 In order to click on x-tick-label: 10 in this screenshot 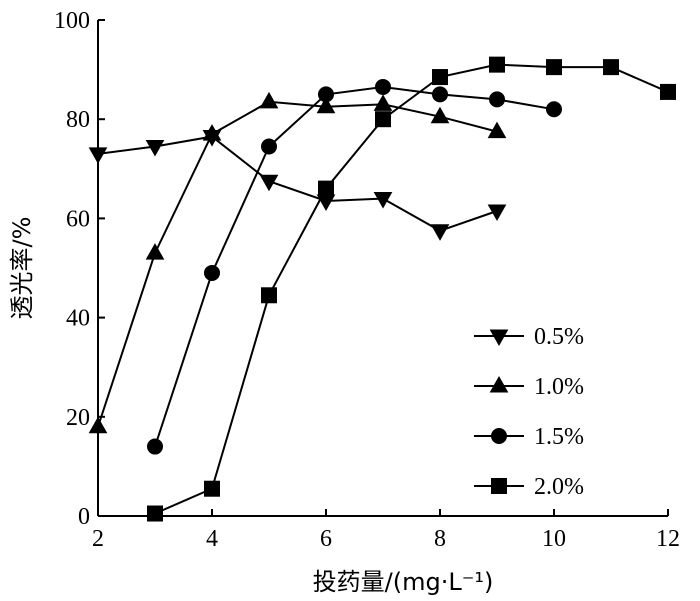, I will do `click(554, 539)`.